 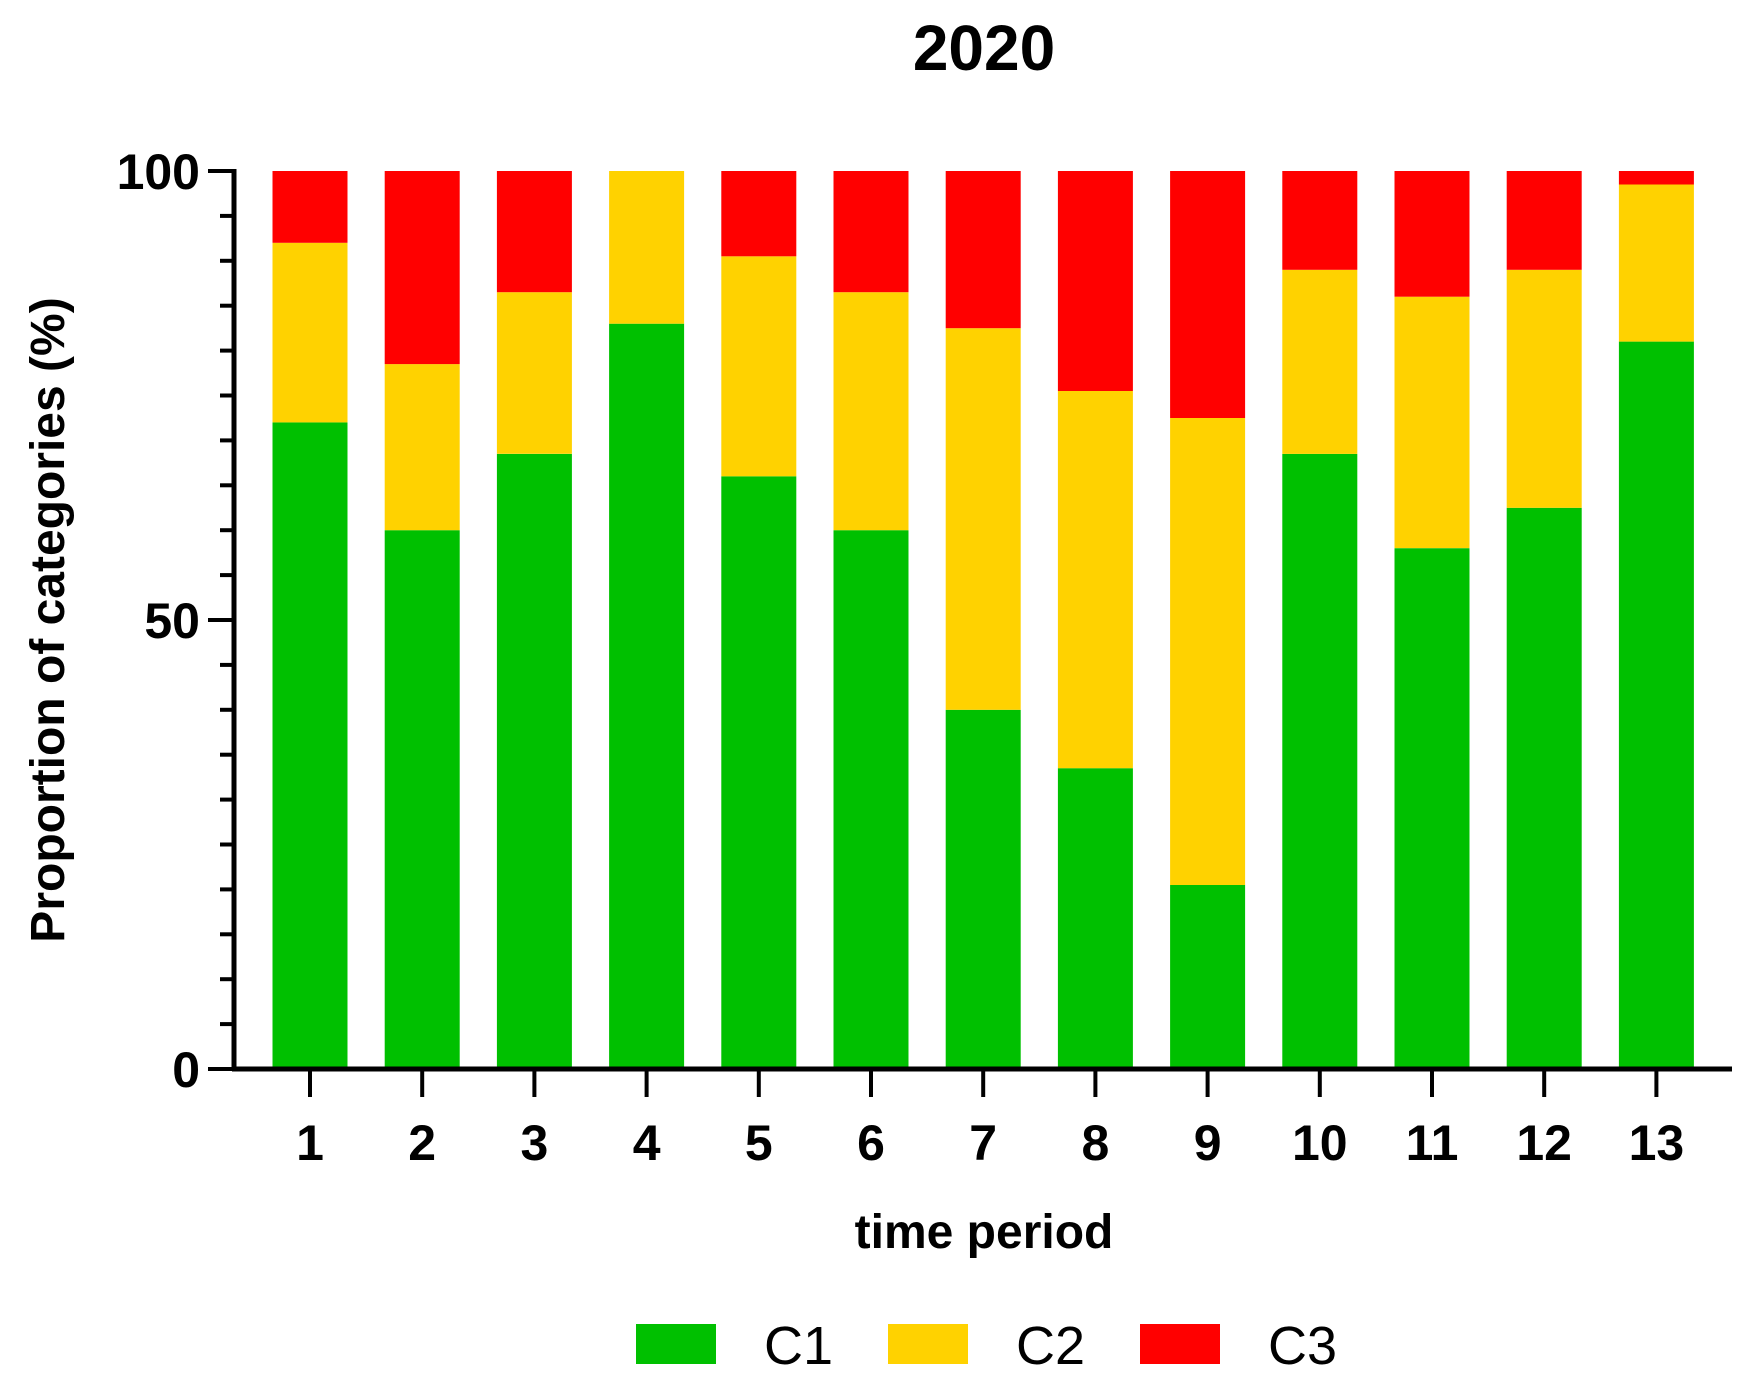 I want to click on x-axis-title: time period, so click(x=984, y=1232).